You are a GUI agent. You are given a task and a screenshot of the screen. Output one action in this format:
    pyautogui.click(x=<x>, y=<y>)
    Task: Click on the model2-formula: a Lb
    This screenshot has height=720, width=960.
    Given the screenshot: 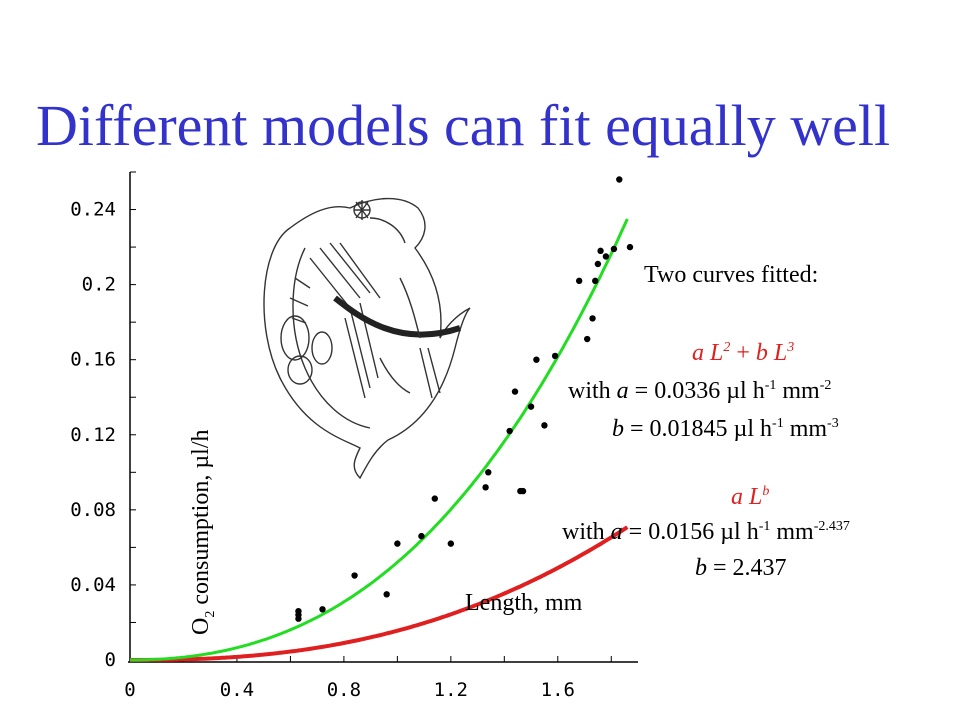 What is the action you would take?
    pyautogui.click(x=750, y=497)
    